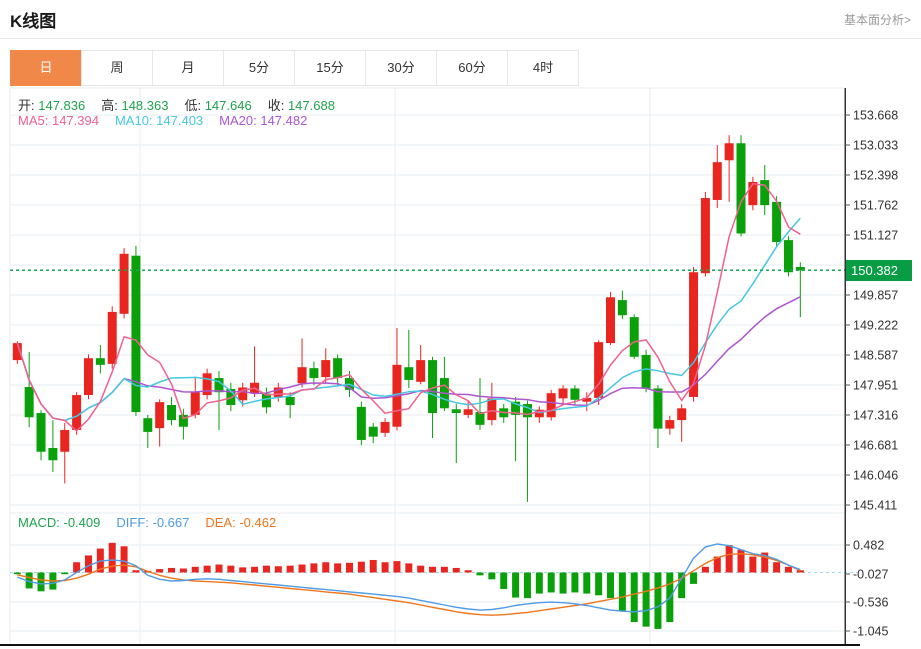 The height and width of the screenshot is (649, 921). What do you see at coordinates (330, 68) in the screenshot?
I see `tab-15分: 15分` at bounding box center [330, 68].